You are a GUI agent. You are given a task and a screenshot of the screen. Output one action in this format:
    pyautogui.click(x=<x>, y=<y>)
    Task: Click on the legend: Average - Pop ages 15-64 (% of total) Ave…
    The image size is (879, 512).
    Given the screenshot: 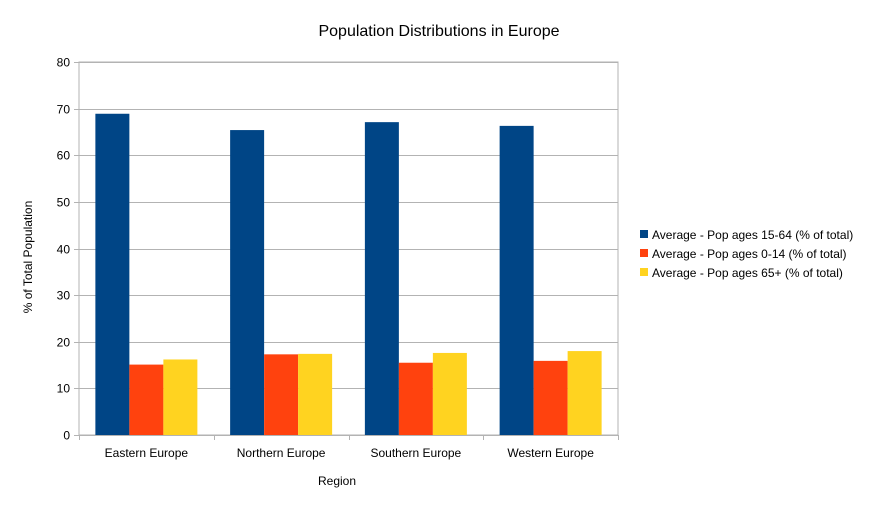 What is the action you would take?
    pyautogui.click(x=746, y=254)
    